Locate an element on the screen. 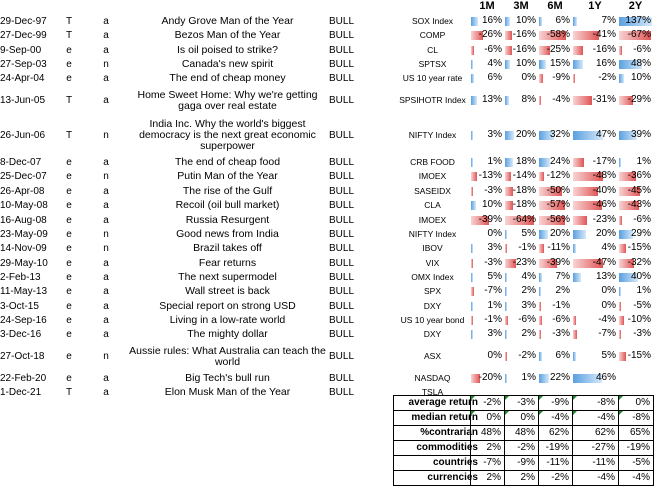  return-cell: -9% is located at coordinates (555, 78).